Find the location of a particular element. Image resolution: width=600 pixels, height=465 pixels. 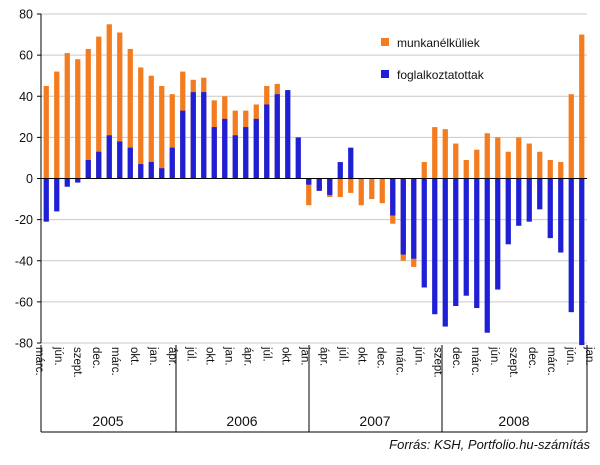

year-label-2005: 2005 is located at coordinates (107, 421).